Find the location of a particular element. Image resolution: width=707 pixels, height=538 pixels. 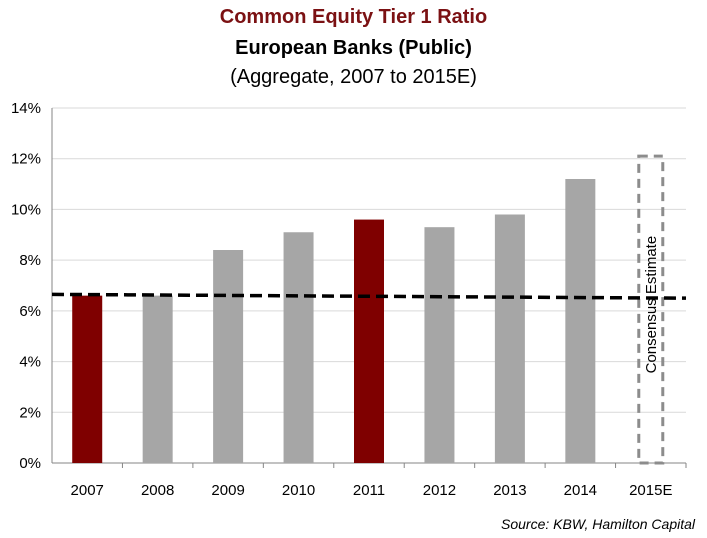

x-tick-label: 2010 is located at coordinates (298, 490).